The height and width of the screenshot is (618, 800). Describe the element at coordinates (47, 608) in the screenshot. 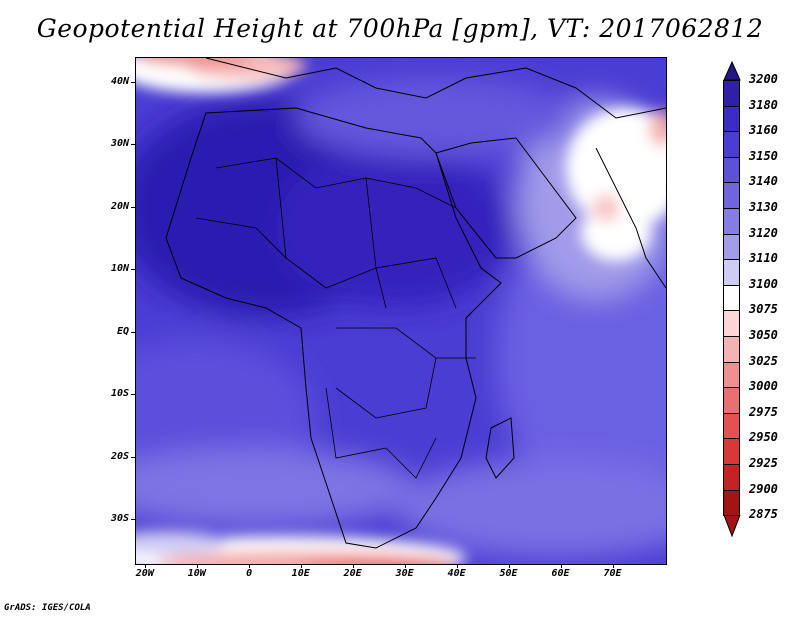

I see `footer-credit: GrADS: IGES/COLA` at that location.